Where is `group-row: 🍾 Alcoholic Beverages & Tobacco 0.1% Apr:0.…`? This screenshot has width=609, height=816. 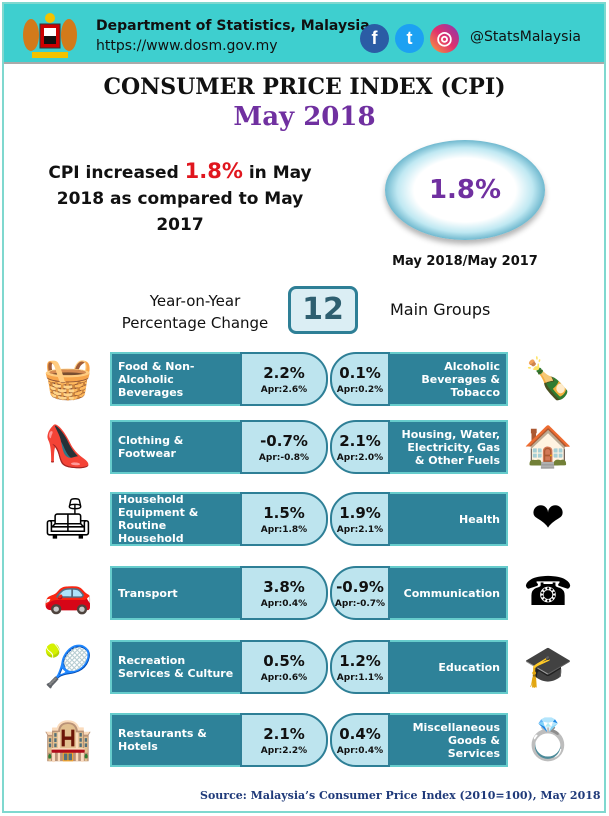 group-row: 🍾 Alcoholic Beverages & Tobacco 0.1% Apr:0.… is located at coordinates (304, 379).